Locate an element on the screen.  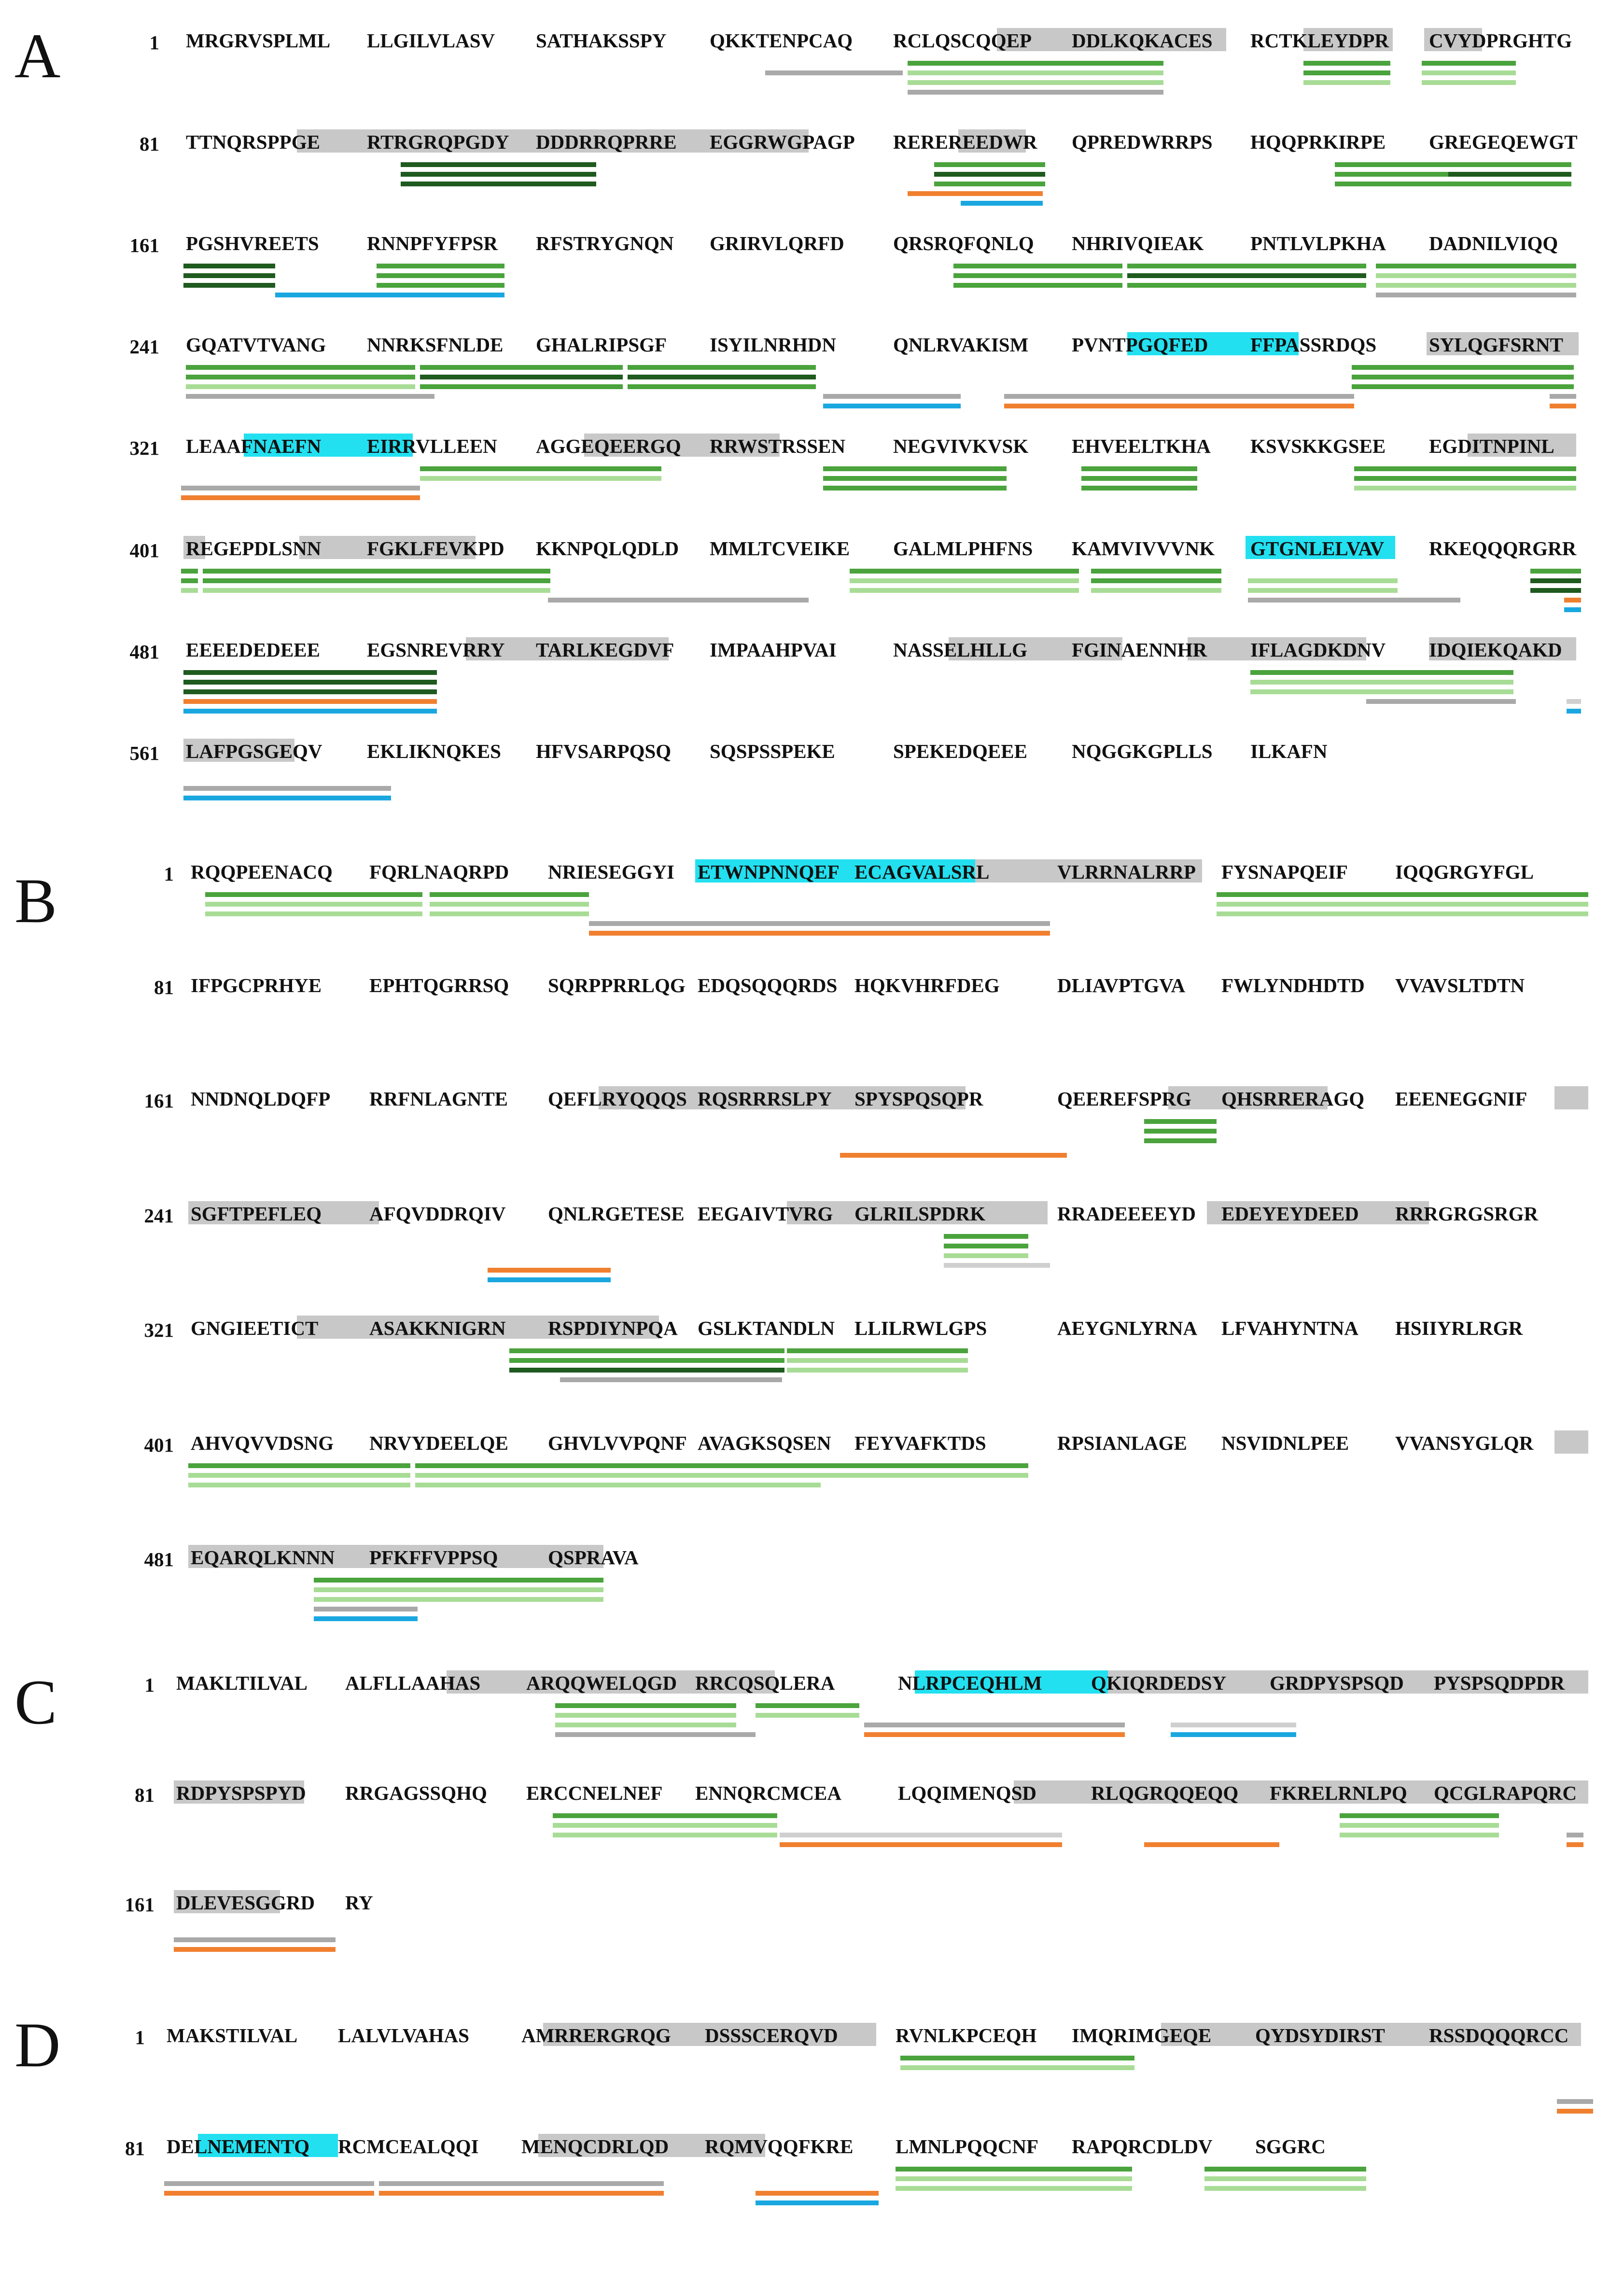
sequence-block: ILKAFN is located at coordinates (1289, 751).